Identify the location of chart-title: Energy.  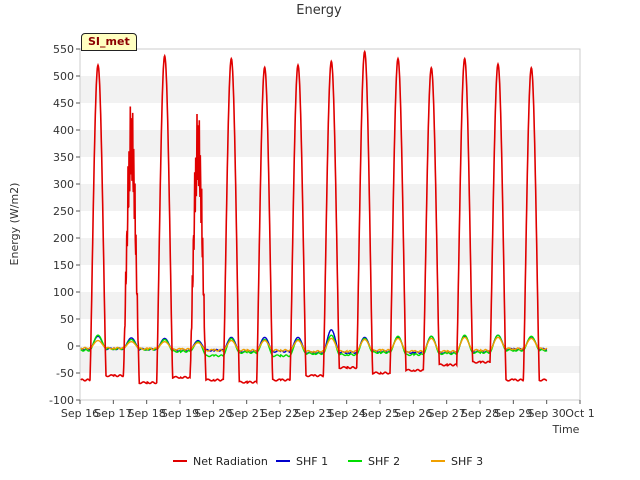
(319, 10).